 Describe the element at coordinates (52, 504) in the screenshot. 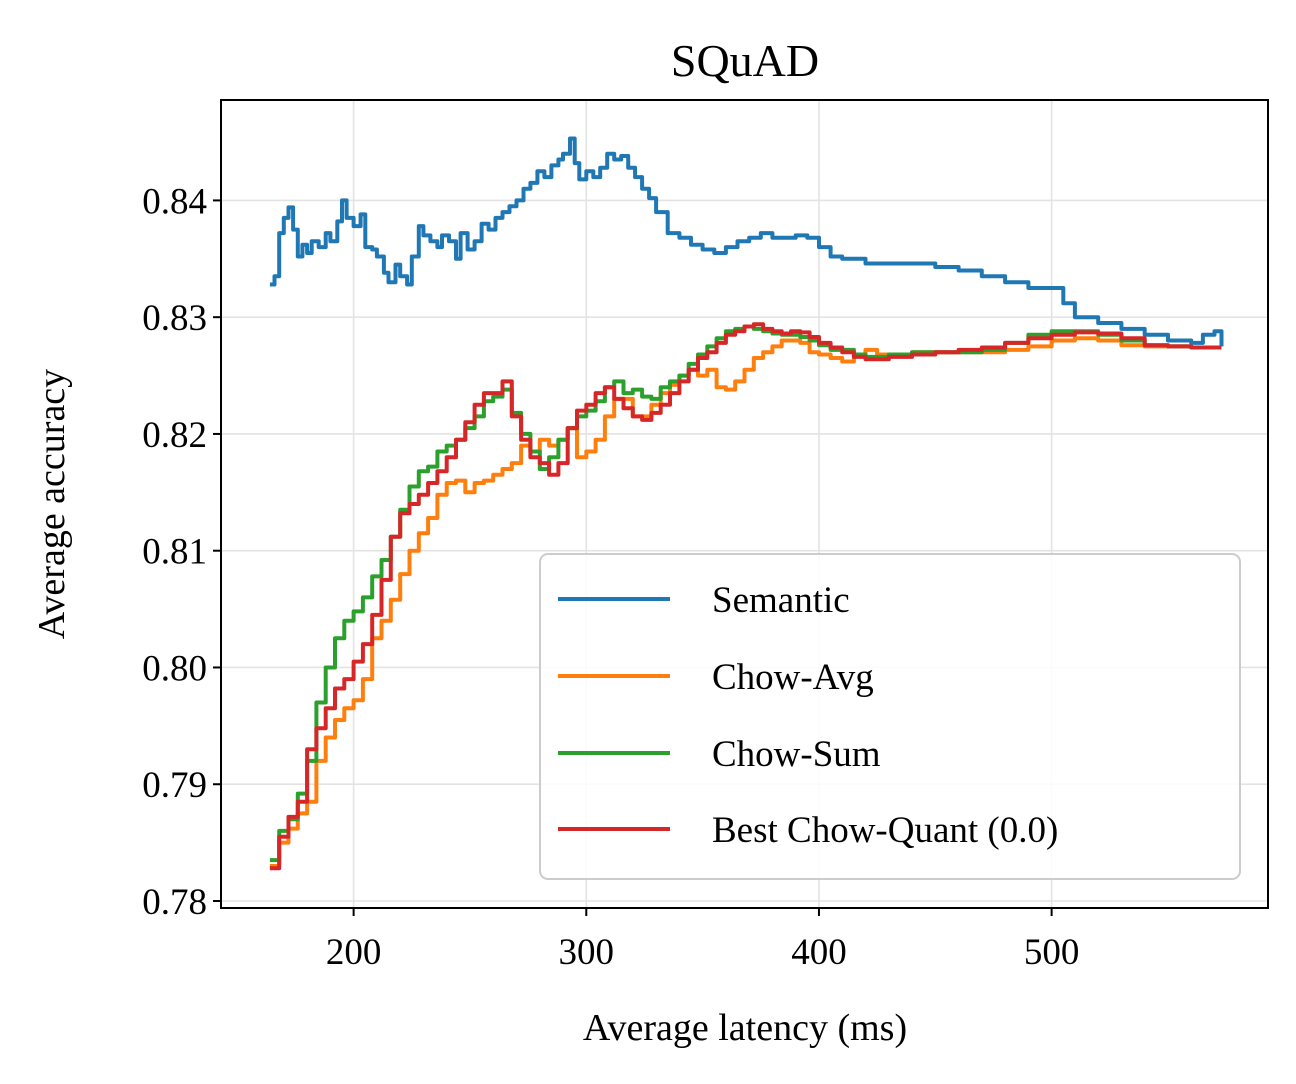

I see `y-axis-label: Average accuracy` at that location.